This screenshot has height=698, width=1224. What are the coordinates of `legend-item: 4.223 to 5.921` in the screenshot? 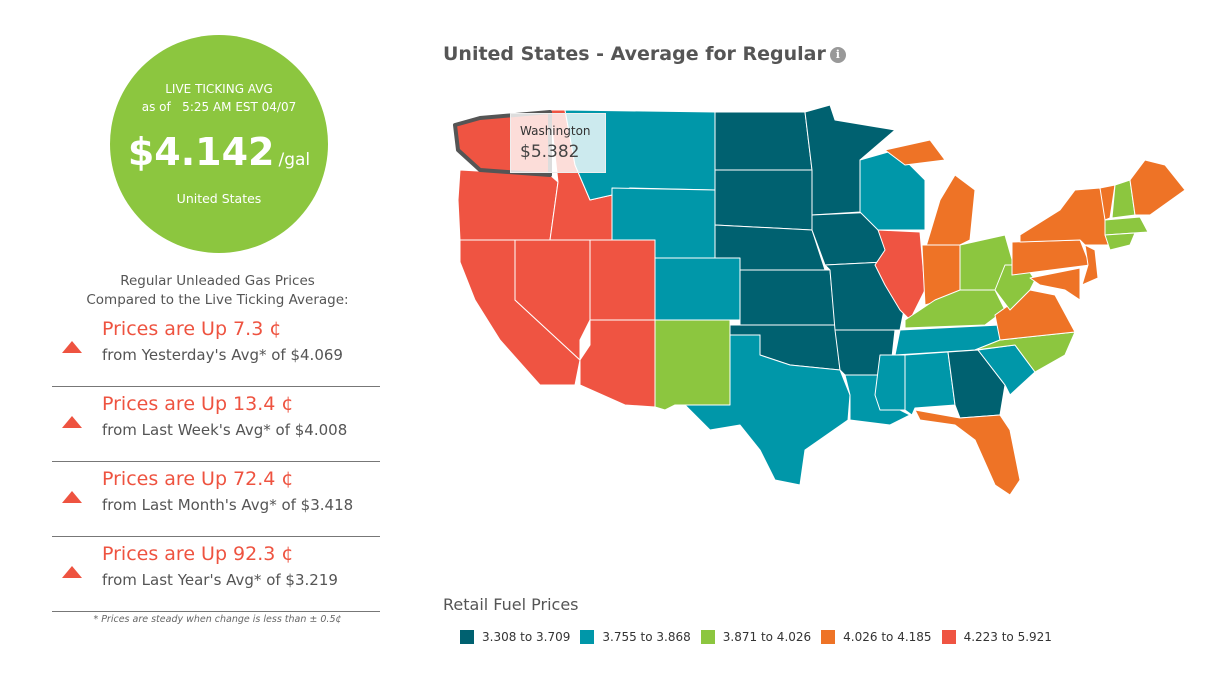 It's located at (996, 637).